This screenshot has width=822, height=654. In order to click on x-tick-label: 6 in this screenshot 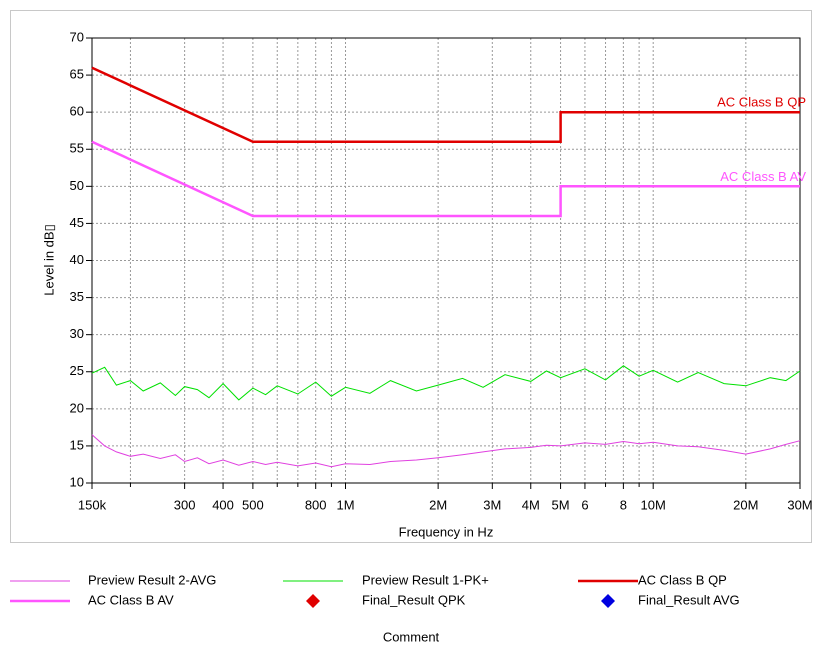, I will do `click(584, 504)`.